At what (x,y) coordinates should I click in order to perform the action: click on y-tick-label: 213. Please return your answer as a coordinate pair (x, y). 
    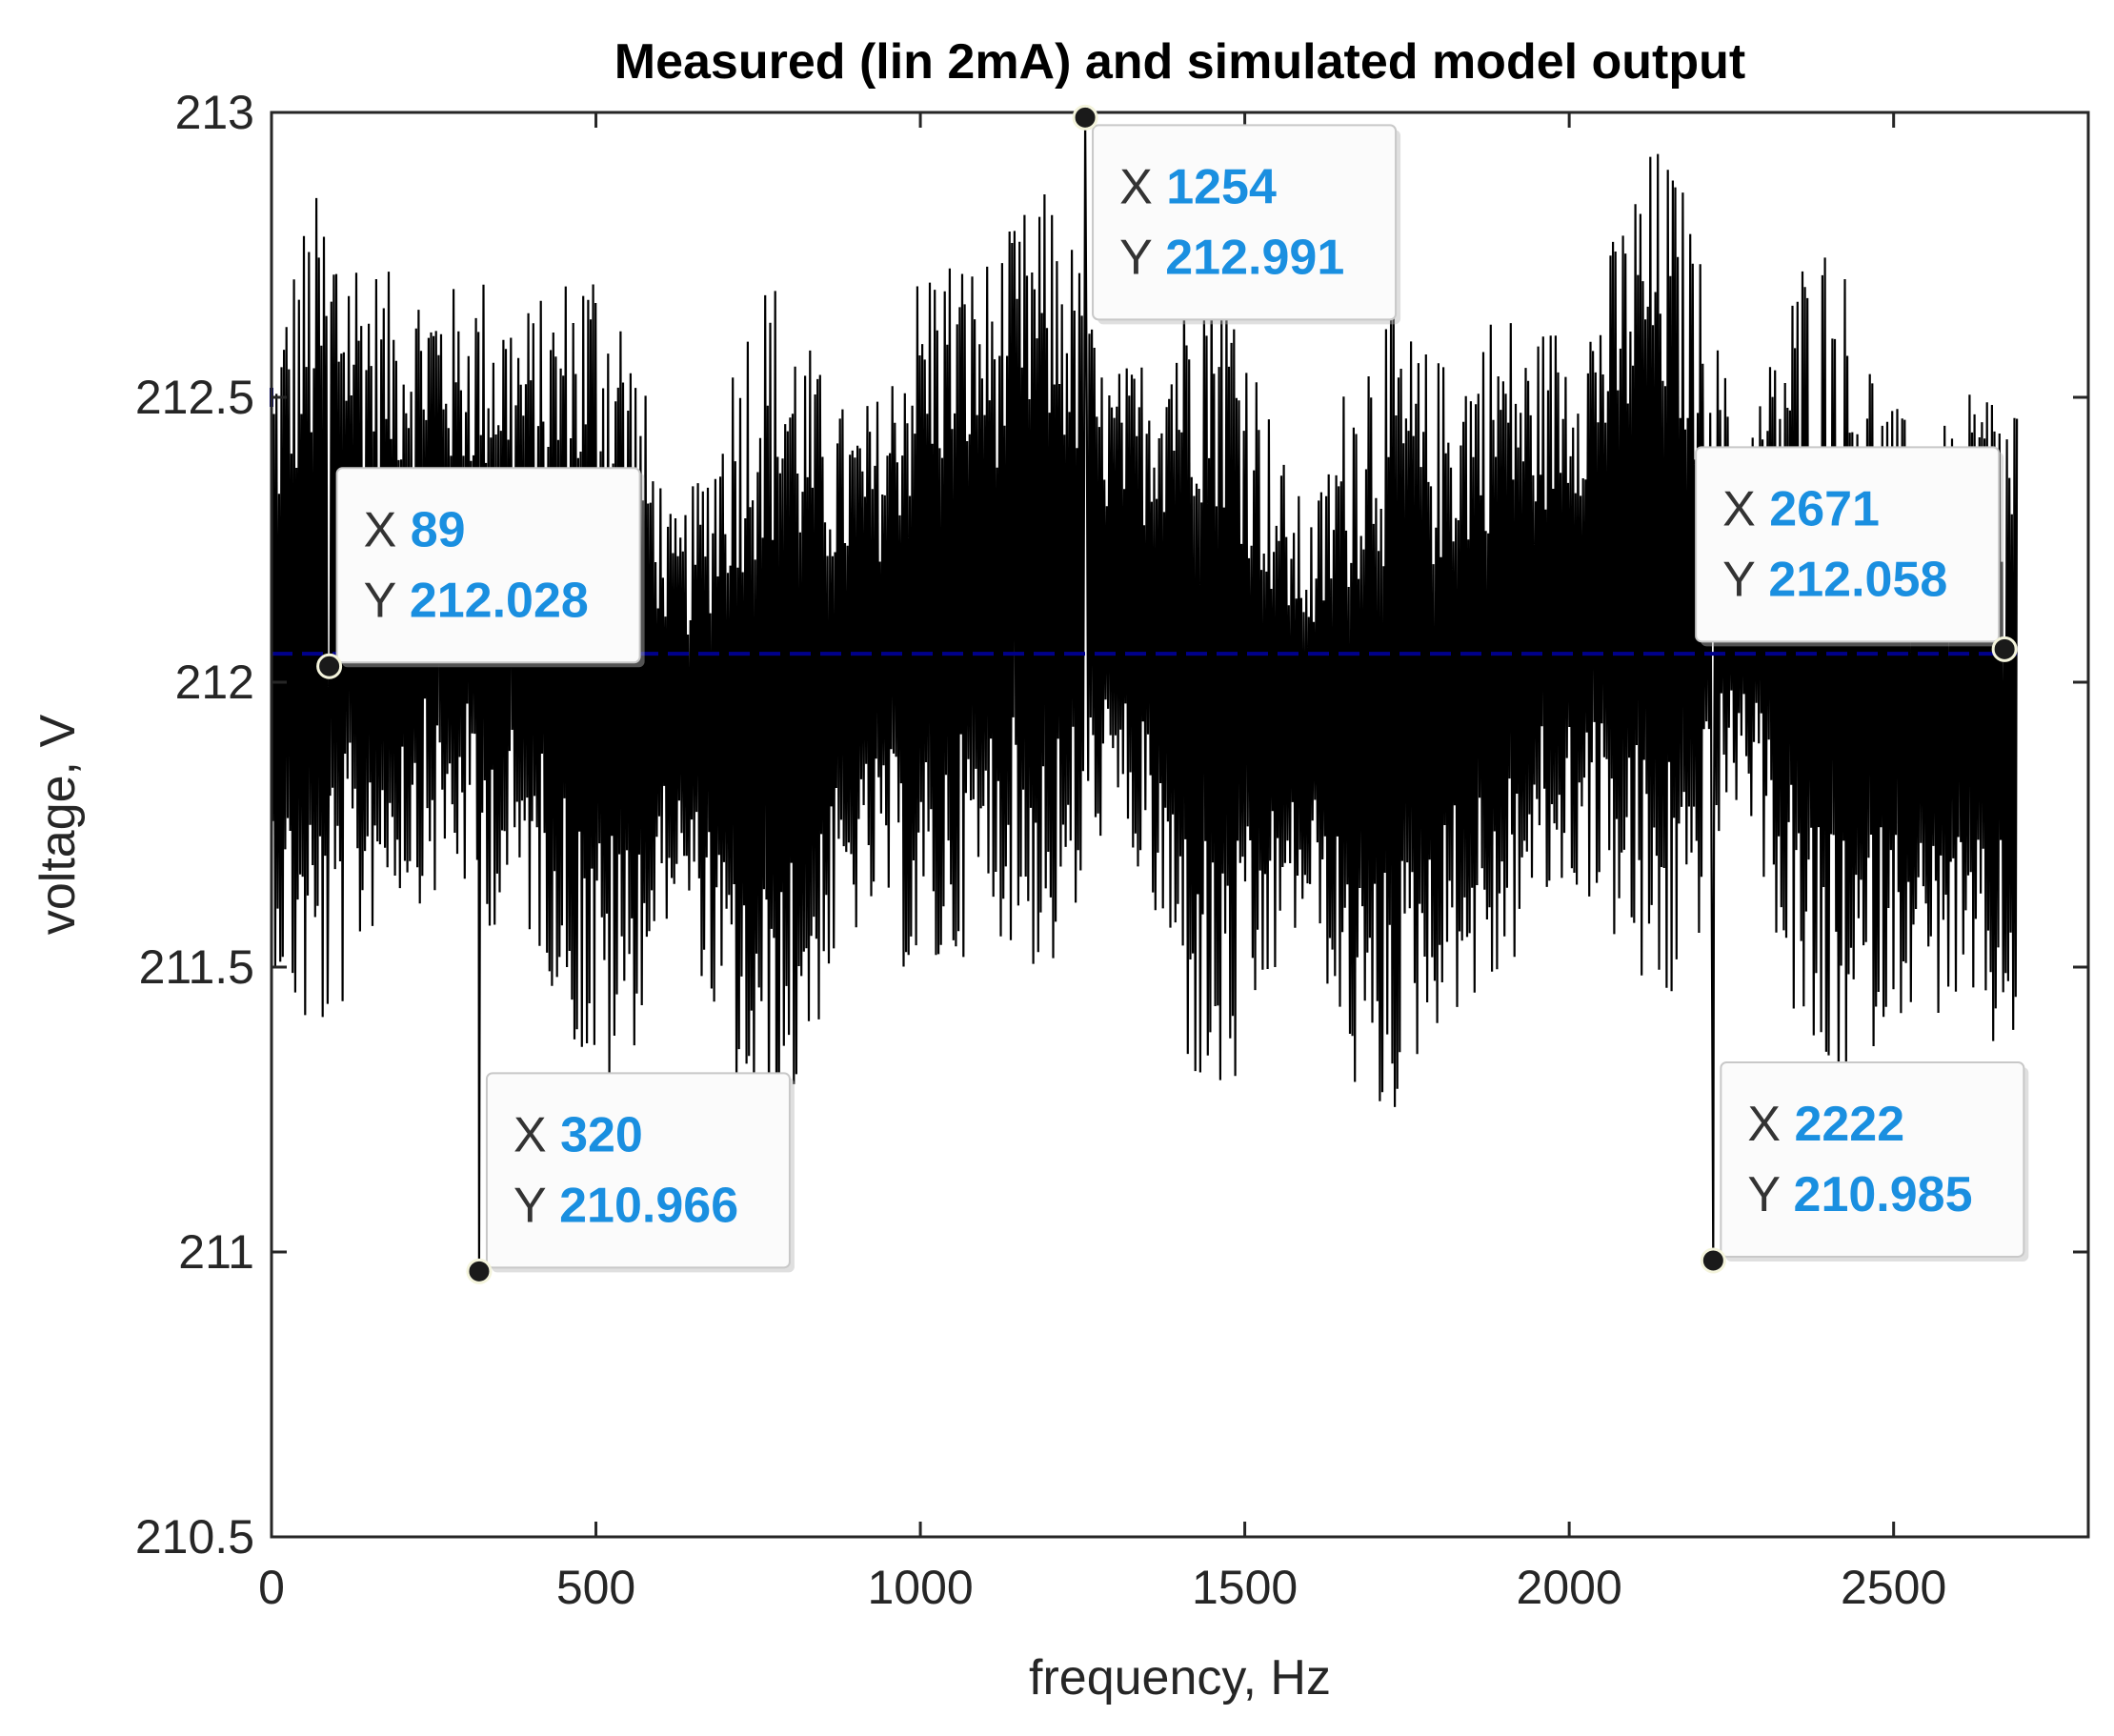
    Looking at the image, I should click on (214, 112).